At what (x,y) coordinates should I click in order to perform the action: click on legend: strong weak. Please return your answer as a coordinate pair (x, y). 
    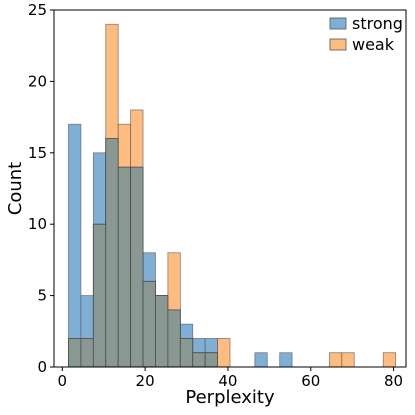
    Looking at the image, I should click on (366, 34).